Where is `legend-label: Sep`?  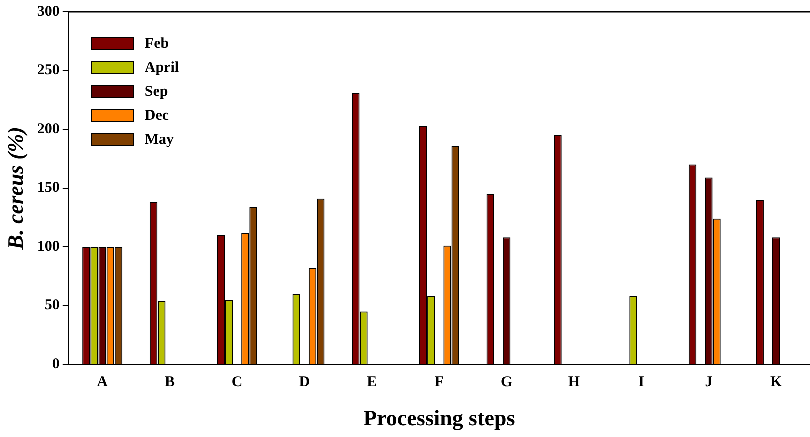 legend-label: Sep is located at coordinates (156, 92).